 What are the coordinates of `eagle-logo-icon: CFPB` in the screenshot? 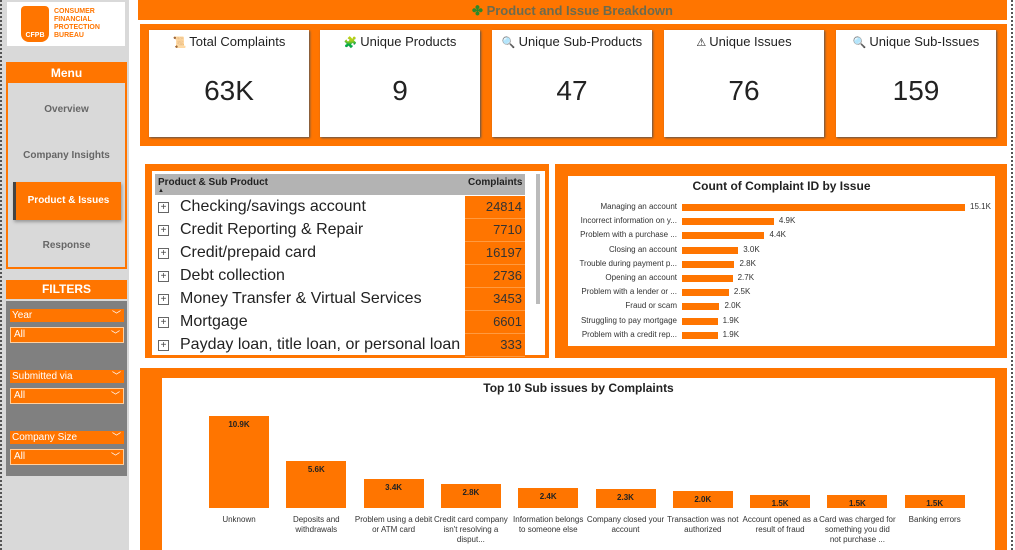 It's located at (35, 24).